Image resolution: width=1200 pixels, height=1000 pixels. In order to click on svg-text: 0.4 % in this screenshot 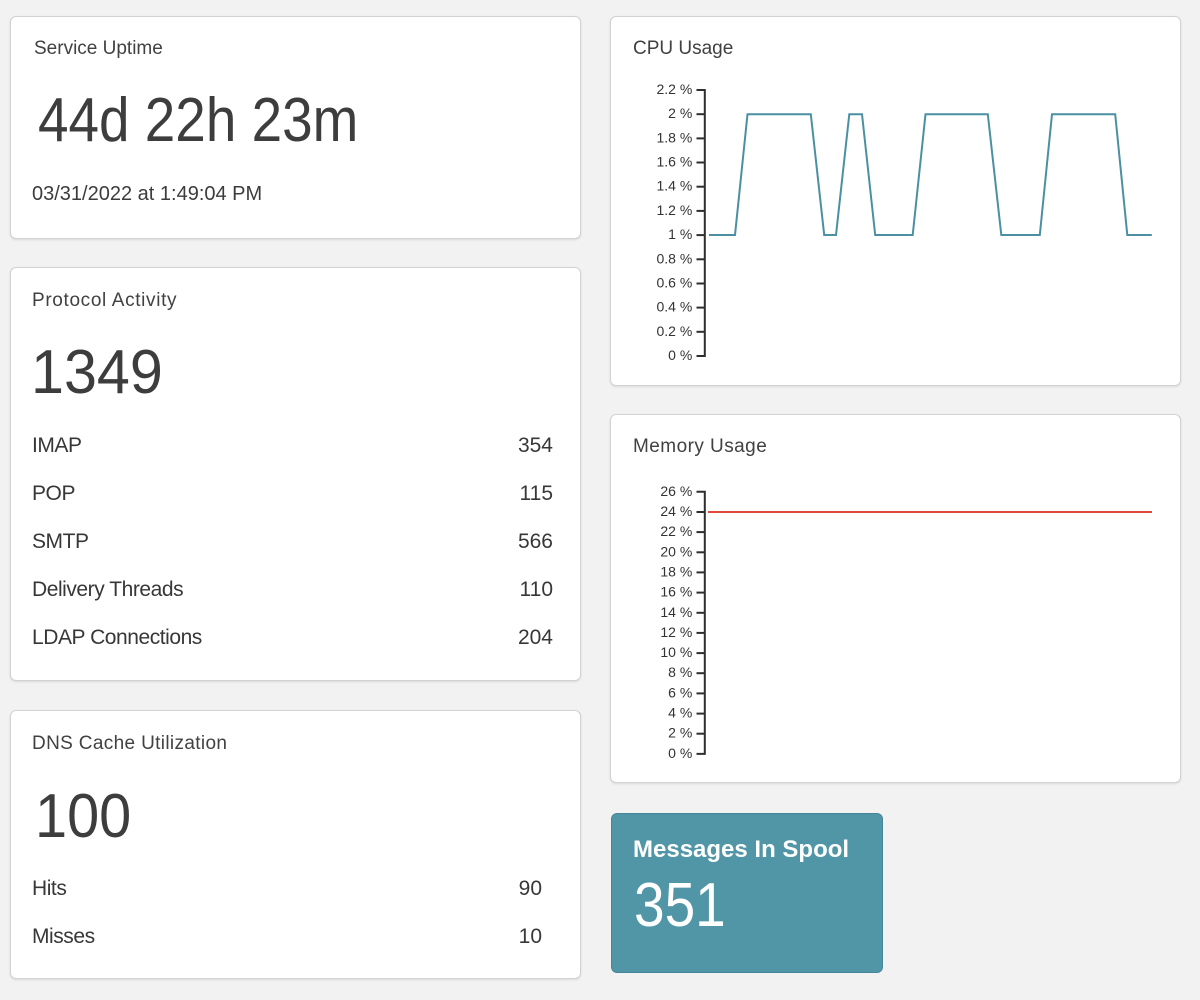, I will do `click(674, 307)`.